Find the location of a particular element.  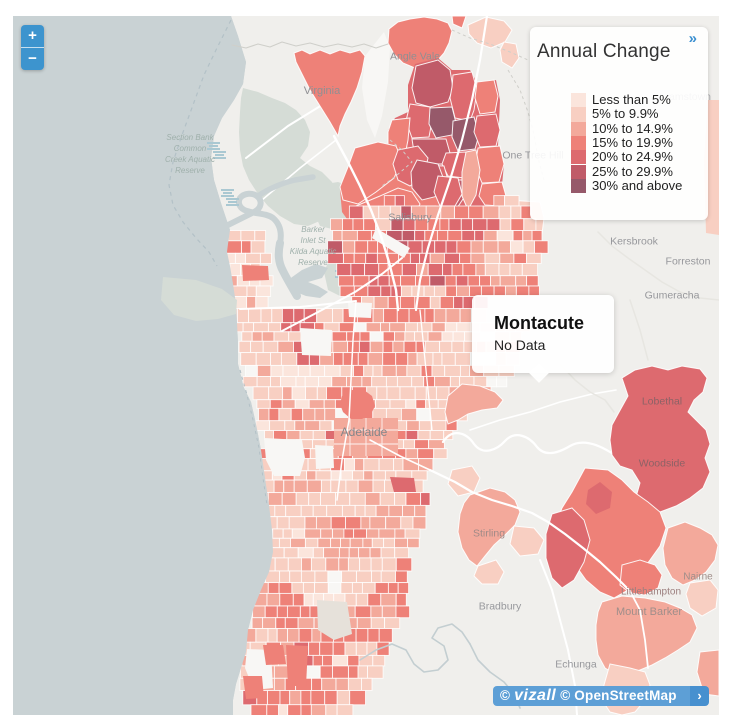

svg-text: Common is located at coordinates (190, 148).